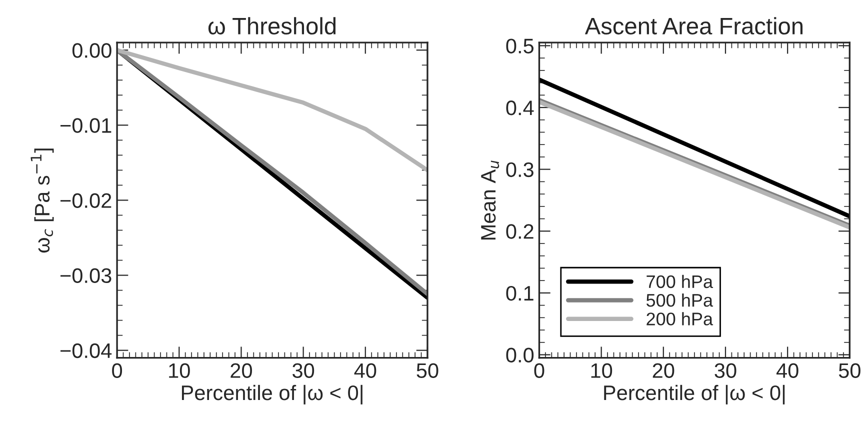 The width and height of the screenshot is (867, 426). I want to click on y-tick-label: 0.5, so click(520, 46).